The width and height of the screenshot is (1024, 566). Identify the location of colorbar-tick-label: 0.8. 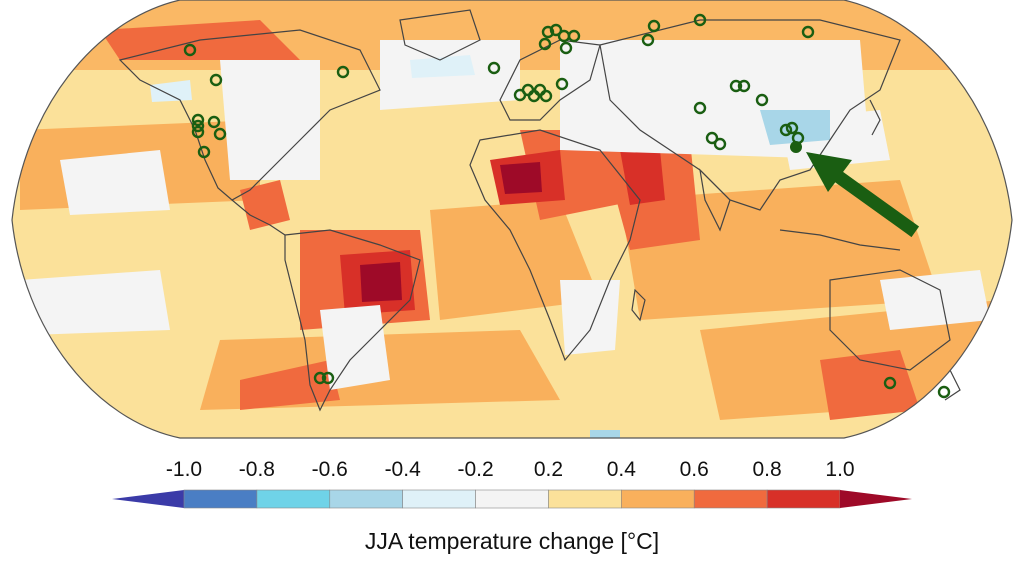
(767, 469).